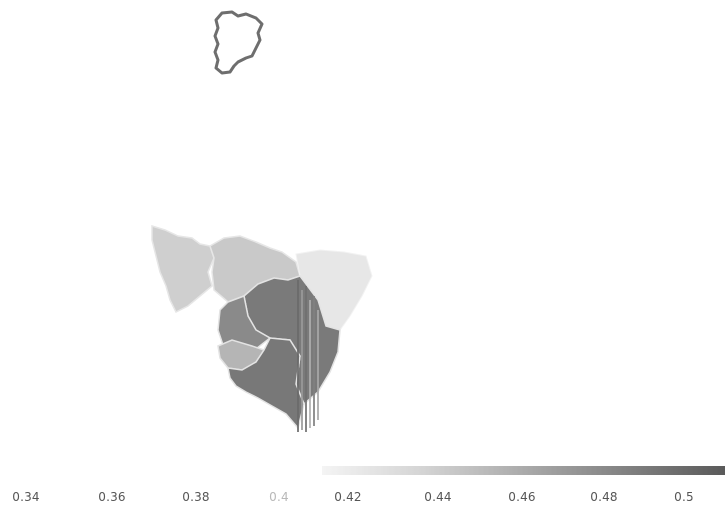 The width and height of the screenshot is (725, 514). What do you see at coordinates (308, 356) in the screenshot?
I see `scan-artifact-stripes` at bounding box center [308, 356].